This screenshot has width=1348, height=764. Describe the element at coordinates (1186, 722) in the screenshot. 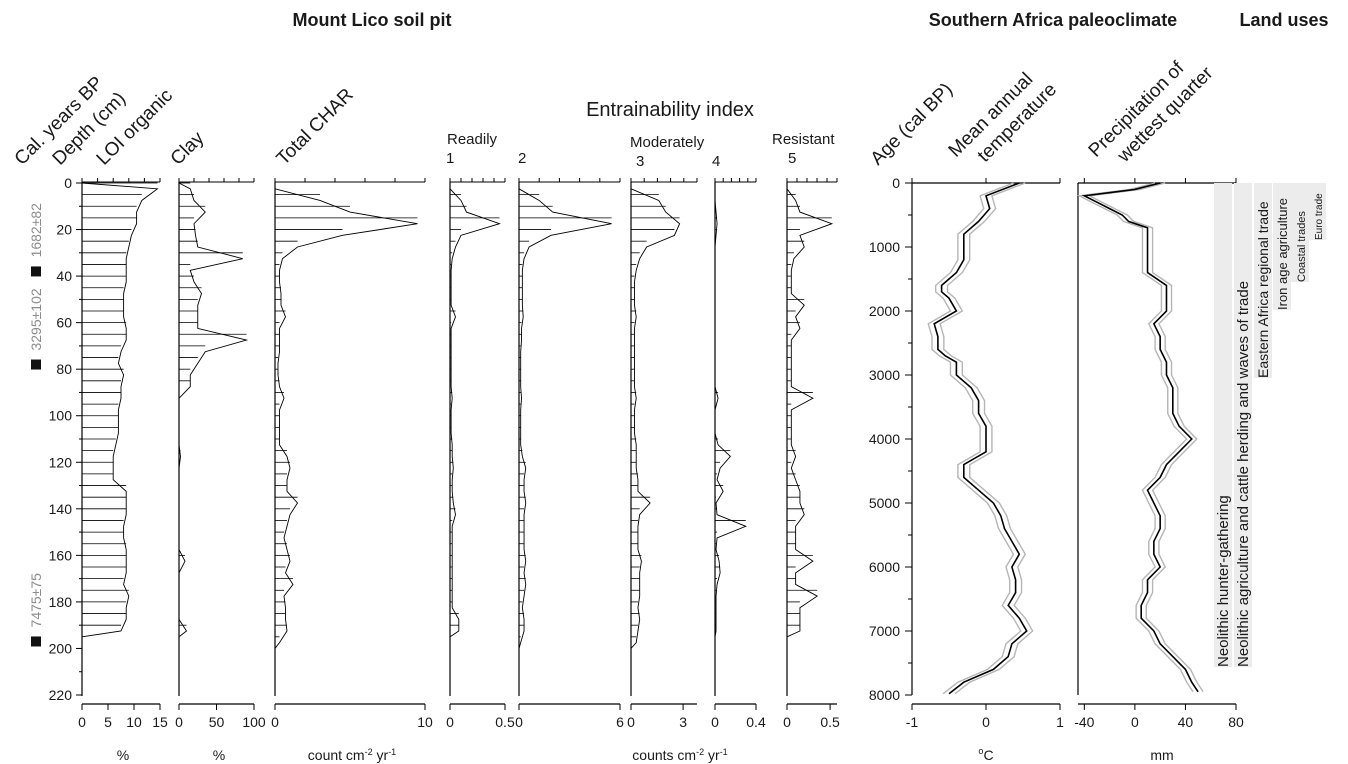

I see `bottom-tick-label: 40` at that location.